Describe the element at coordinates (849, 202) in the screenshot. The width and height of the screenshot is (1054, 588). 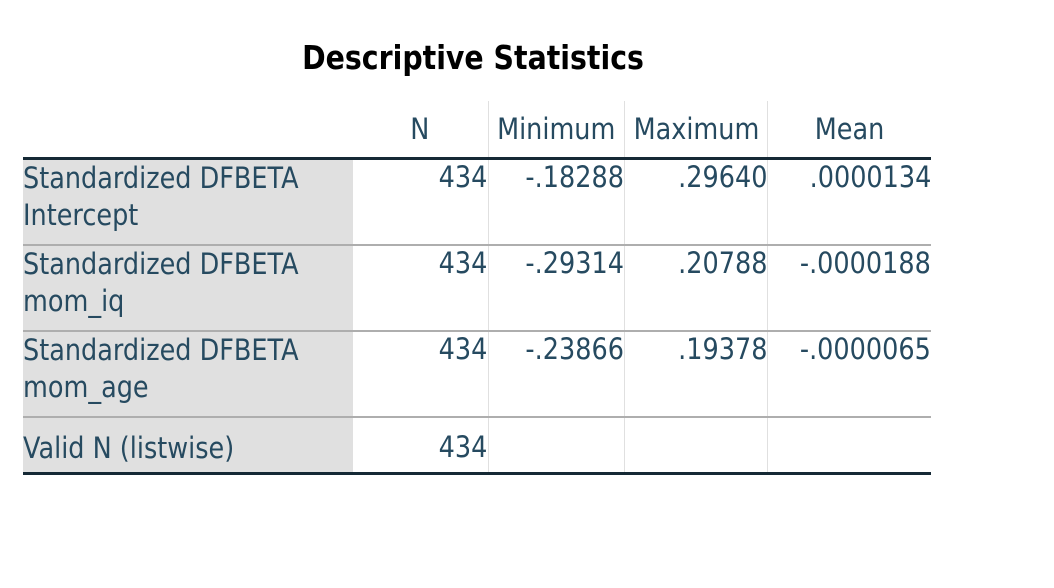
I see `cell-mean: .0000134` at that location.